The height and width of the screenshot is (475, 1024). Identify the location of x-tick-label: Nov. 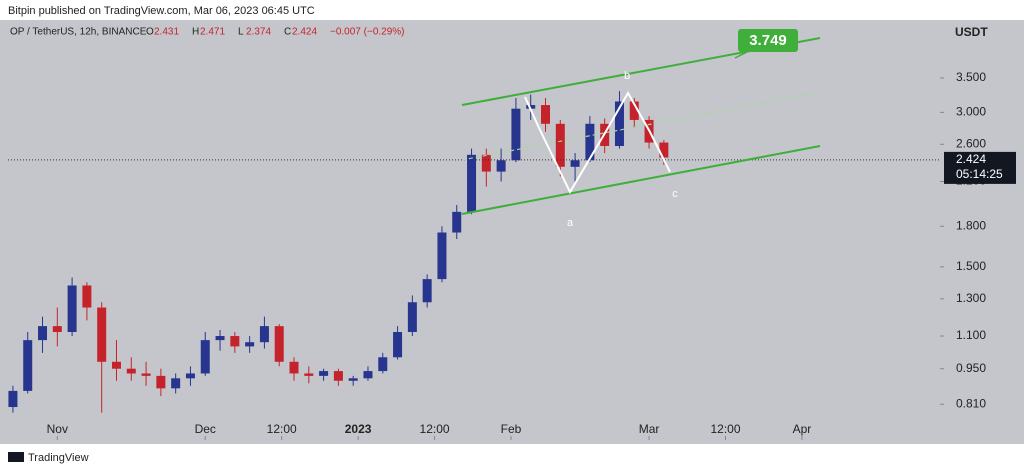
(57, 429).